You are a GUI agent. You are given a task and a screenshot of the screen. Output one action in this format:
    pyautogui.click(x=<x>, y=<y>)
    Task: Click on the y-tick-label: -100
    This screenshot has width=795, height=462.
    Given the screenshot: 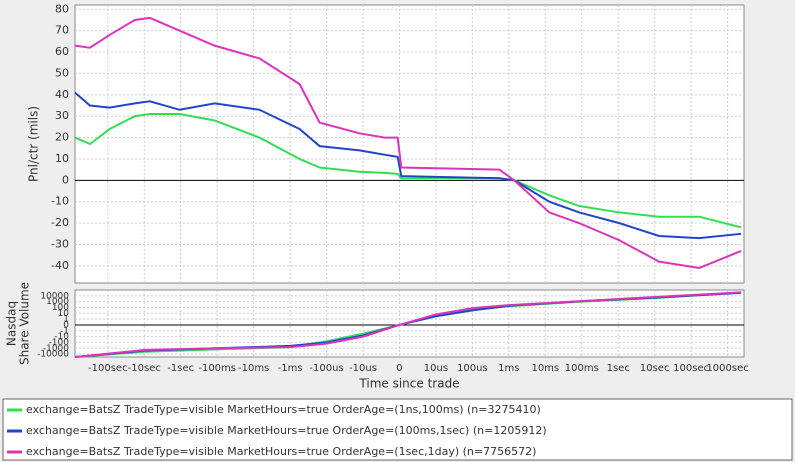 What is the action you would take?
    pyautogui.click(x=59, y=343)
    